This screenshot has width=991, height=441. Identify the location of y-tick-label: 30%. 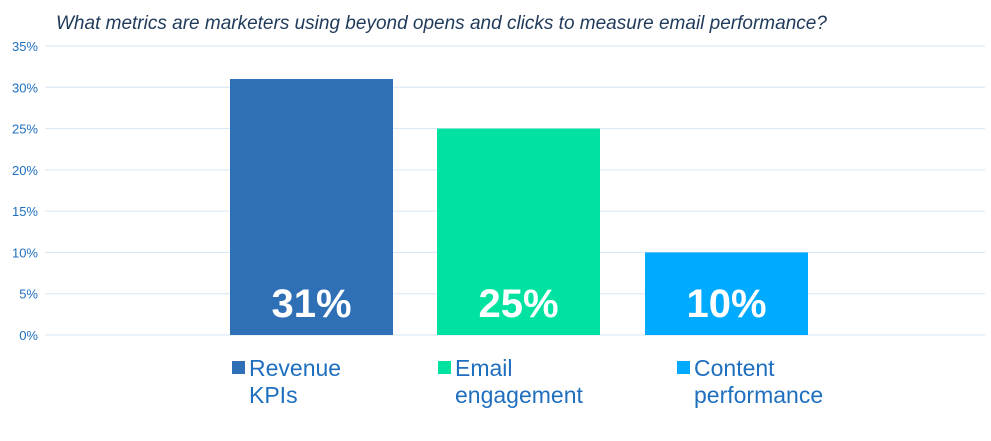
(25, 87).